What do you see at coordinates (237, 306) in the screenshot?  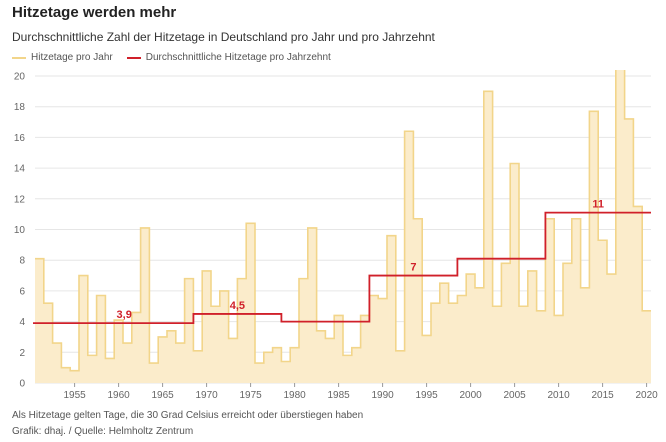 I see `decadal-value-label: 4,5` at bounding box center [237, 306].